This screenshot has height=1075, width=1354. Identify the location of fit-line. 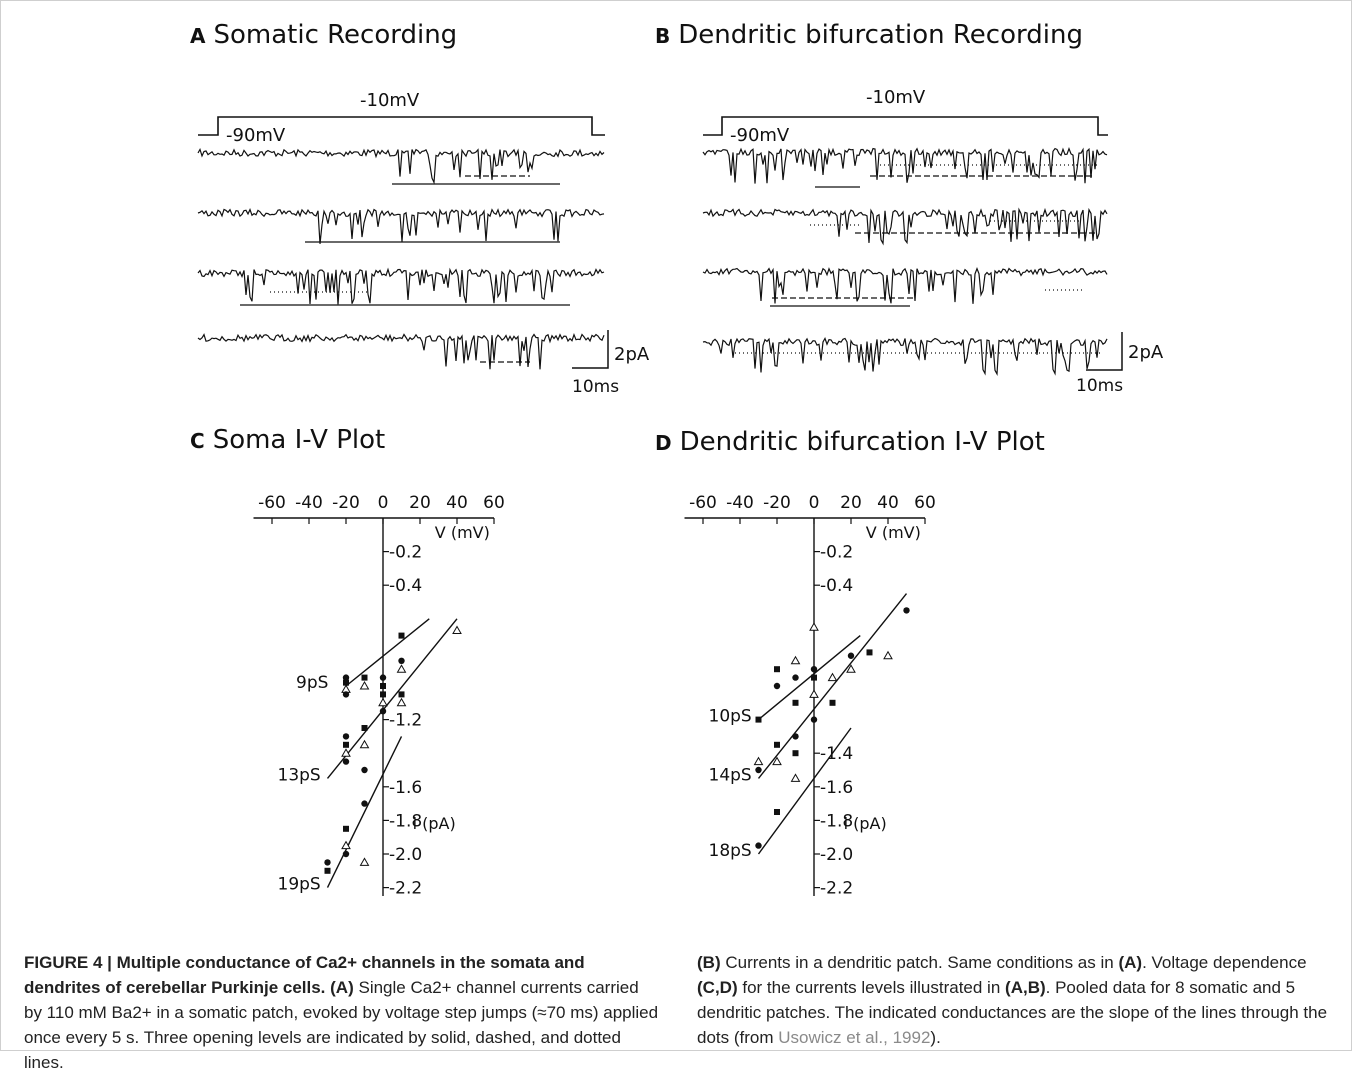
(364, 812).